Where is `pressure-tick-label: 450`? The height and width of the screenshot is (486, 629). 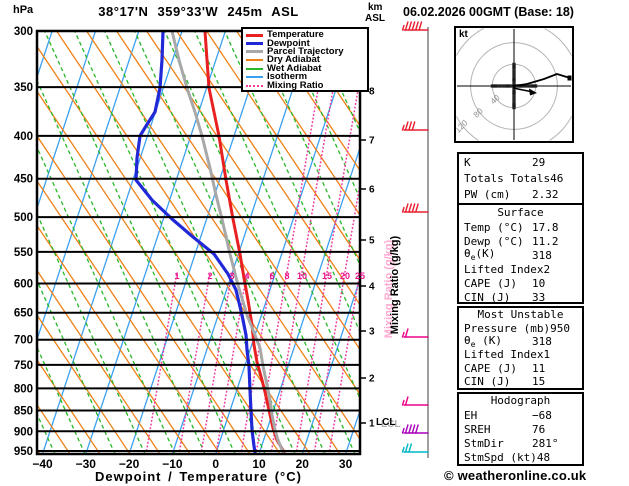 pressure-tick-label: 450 is located at coordinates (23, 180).